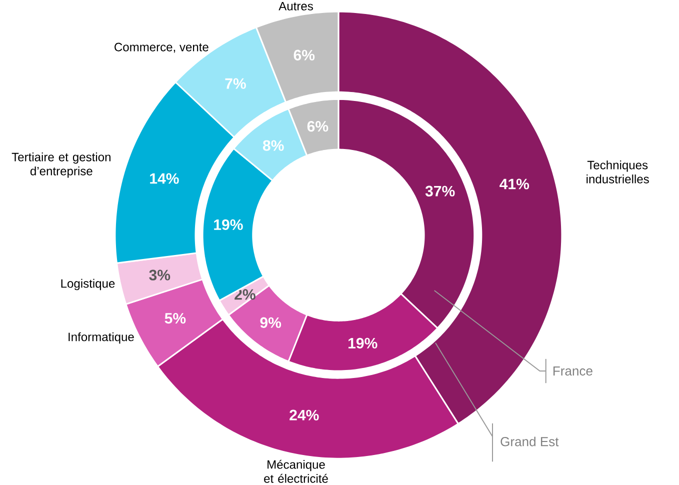  Describe the element at coordinates (515, 184) in the screenshot. I see `data-label: 41%` at that location.